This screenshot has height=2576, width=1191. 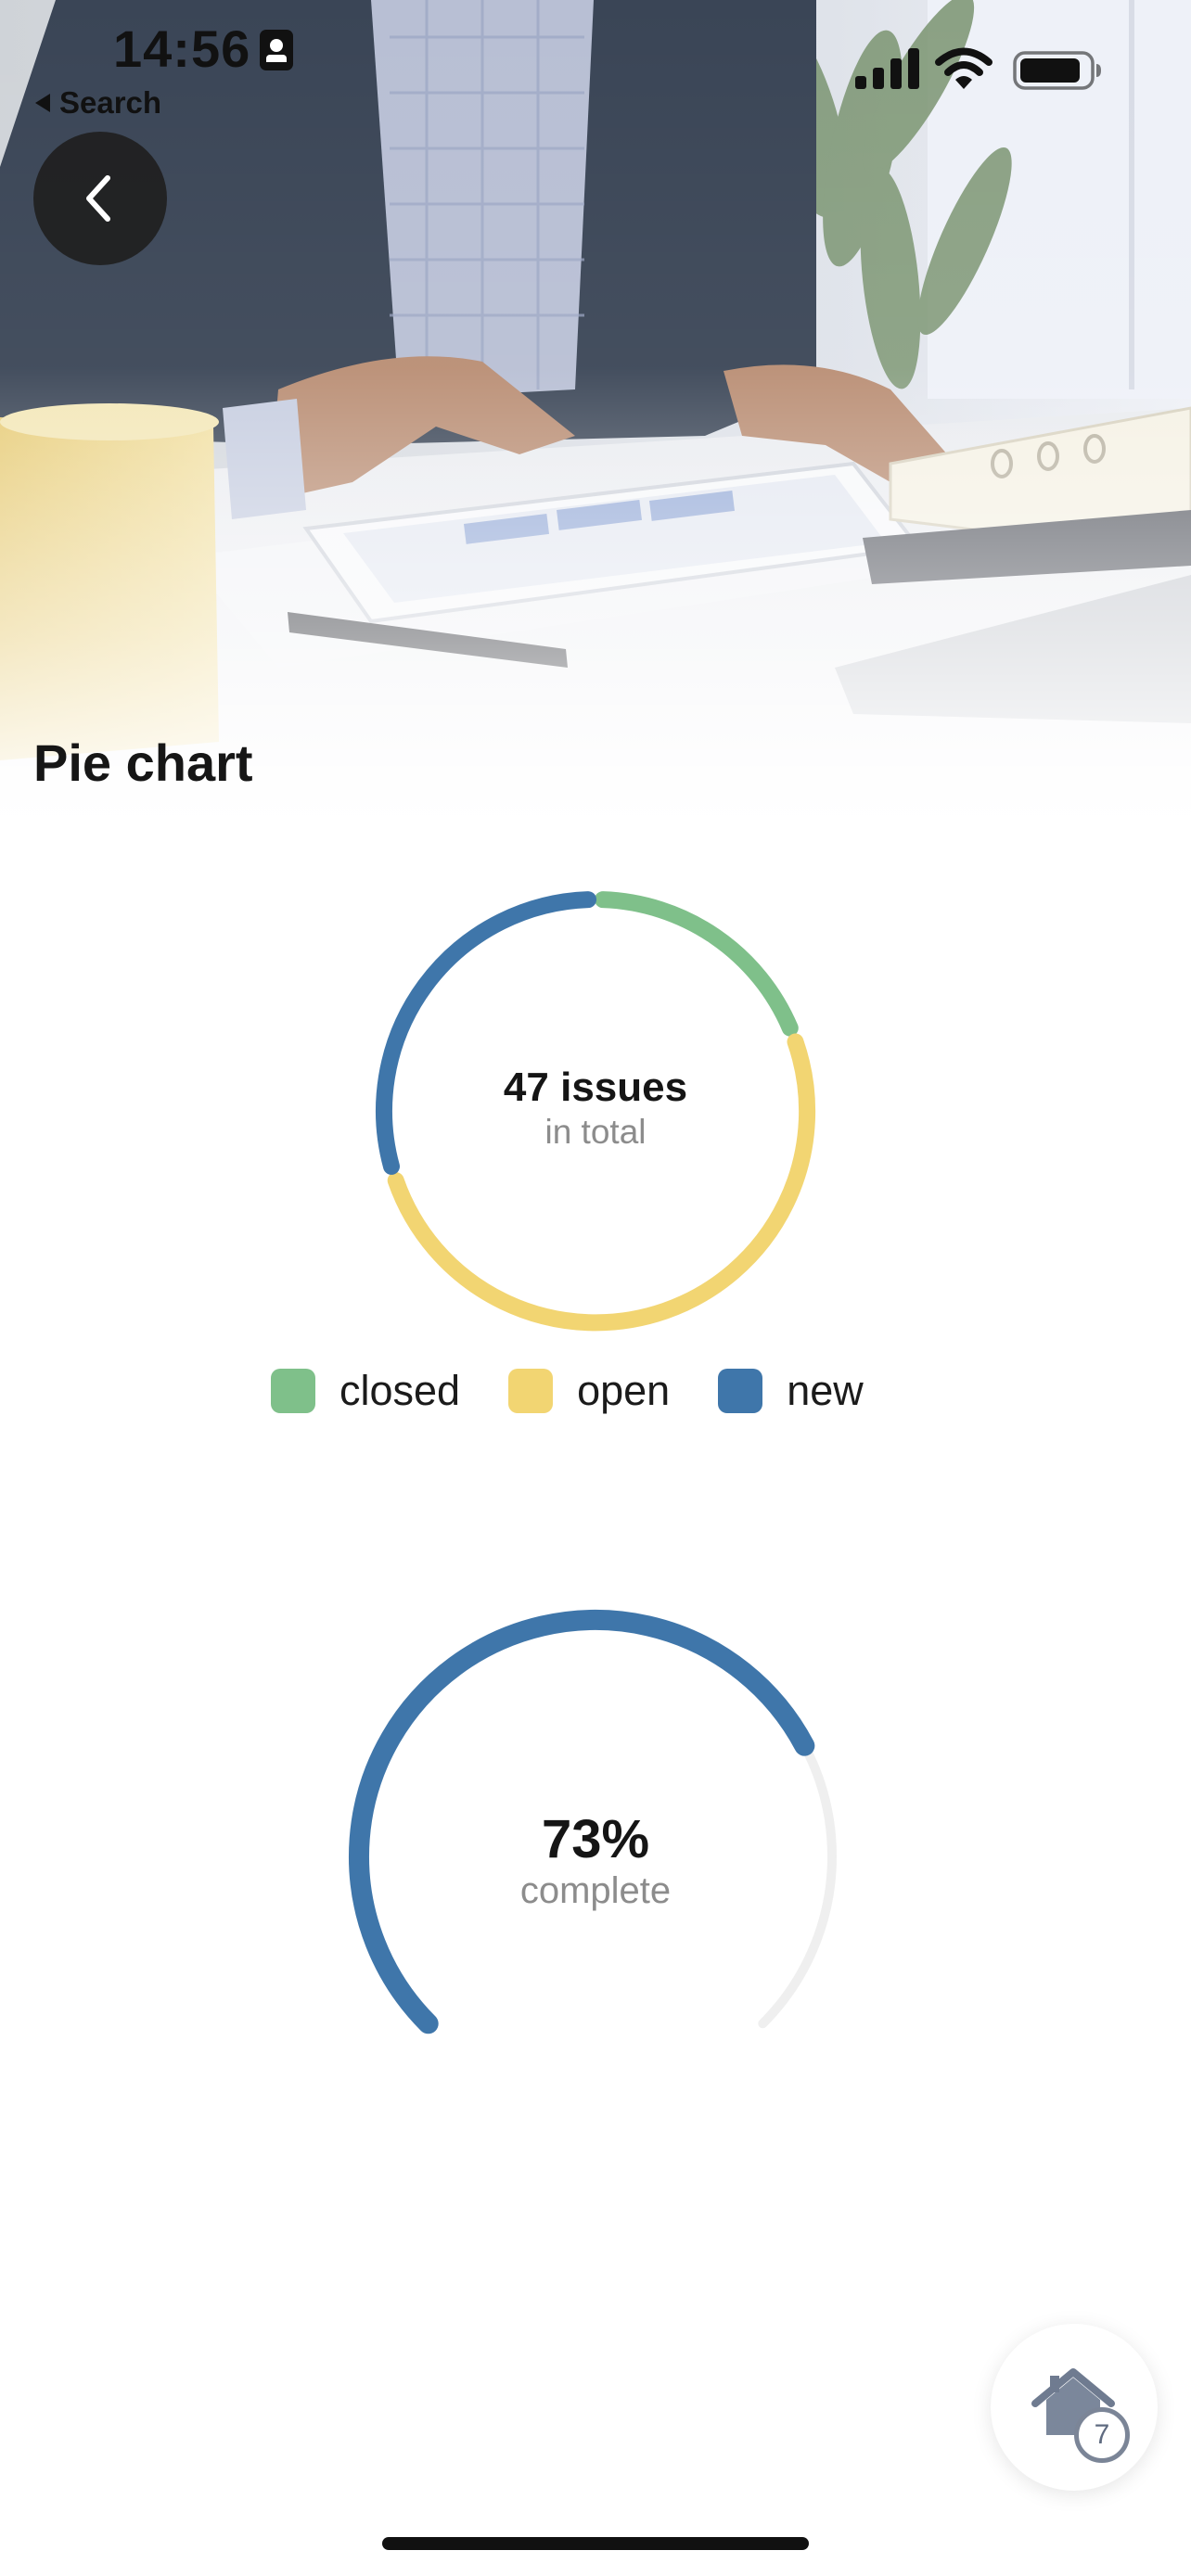 I want to click on legend-swatch-open, so click(x=531, y=1391).